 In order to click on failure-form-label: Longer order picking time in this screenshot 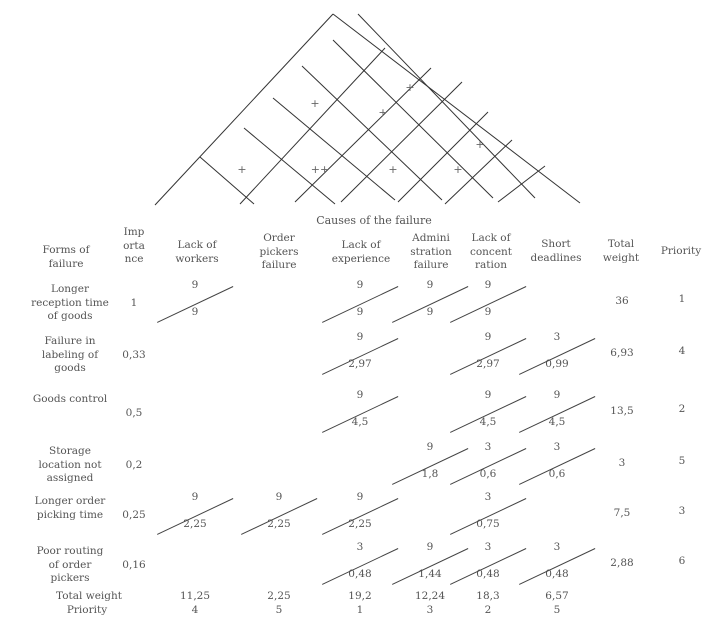, I will do `click(70, 508)`.